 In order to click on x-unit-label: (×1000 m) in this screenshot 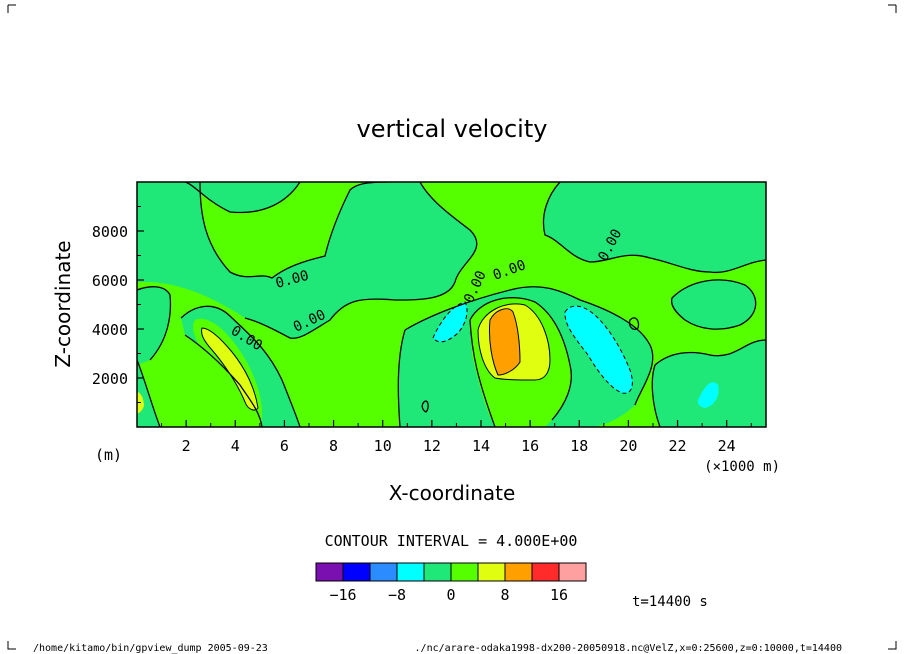, I will do `click(742, 467)`.